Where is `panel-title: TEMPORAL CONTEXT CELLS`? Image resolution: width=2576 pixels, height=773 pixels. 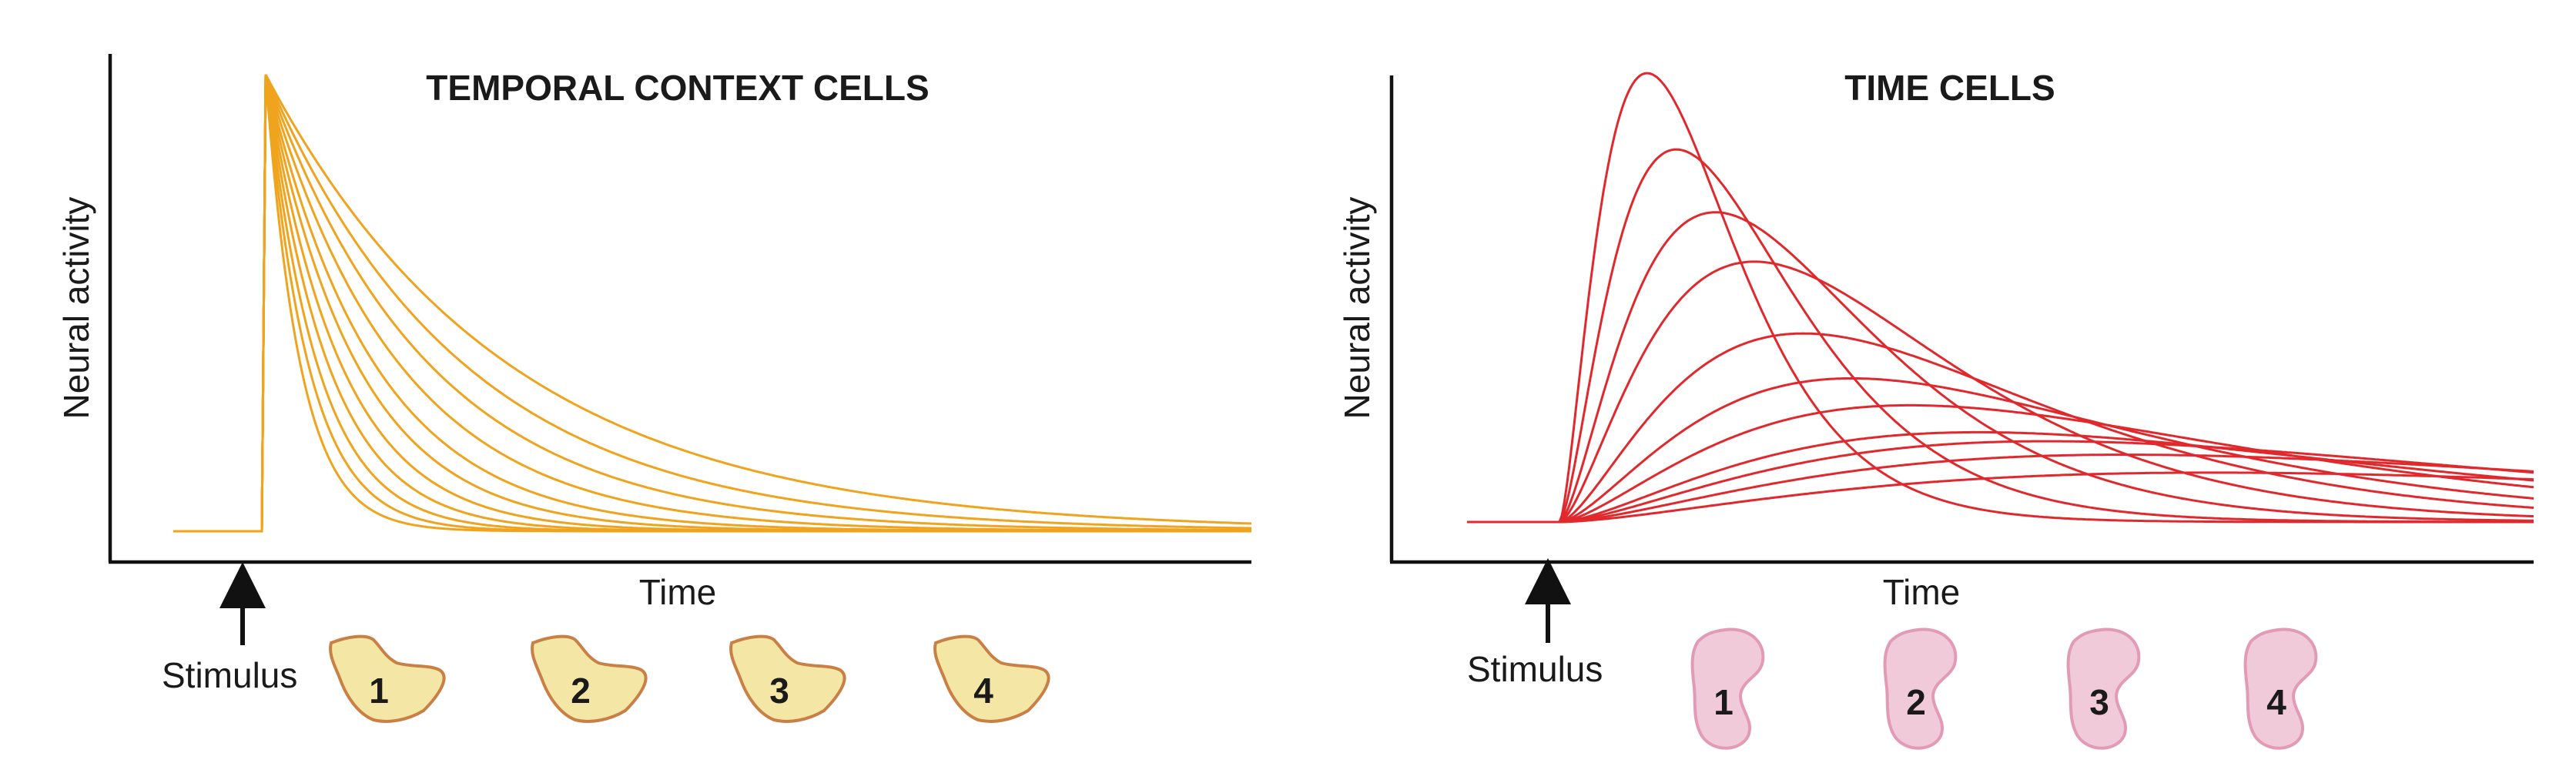
panel-title: TEMPORAL CONTEXT CELLS is located at coordinates (678, 88).